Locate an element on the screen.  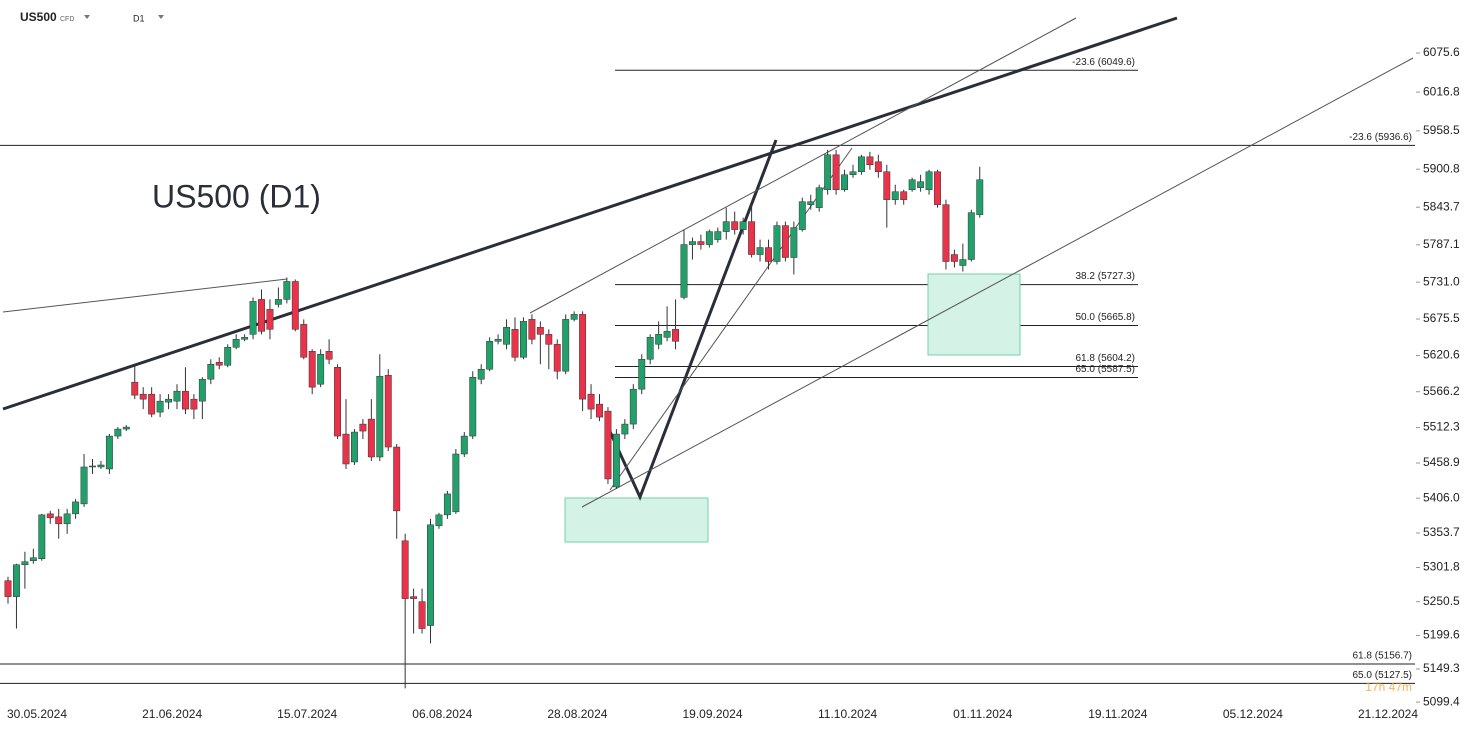
x-tick-label: 11.10.2024 is located at coordinates (847, 714).